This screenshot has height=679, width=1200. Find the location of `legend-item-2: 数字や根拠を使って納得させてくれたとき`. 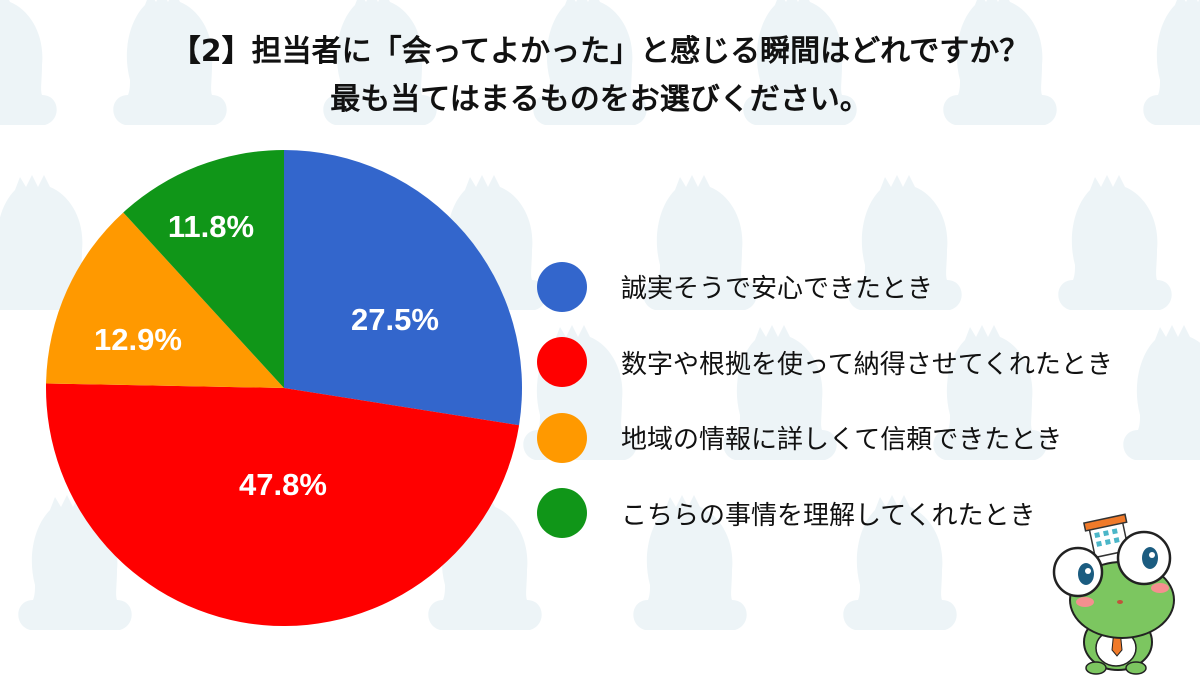

legend-item-2: 数字や根拠を使って納得させてくれたとき is located at coordinates (825, 363).